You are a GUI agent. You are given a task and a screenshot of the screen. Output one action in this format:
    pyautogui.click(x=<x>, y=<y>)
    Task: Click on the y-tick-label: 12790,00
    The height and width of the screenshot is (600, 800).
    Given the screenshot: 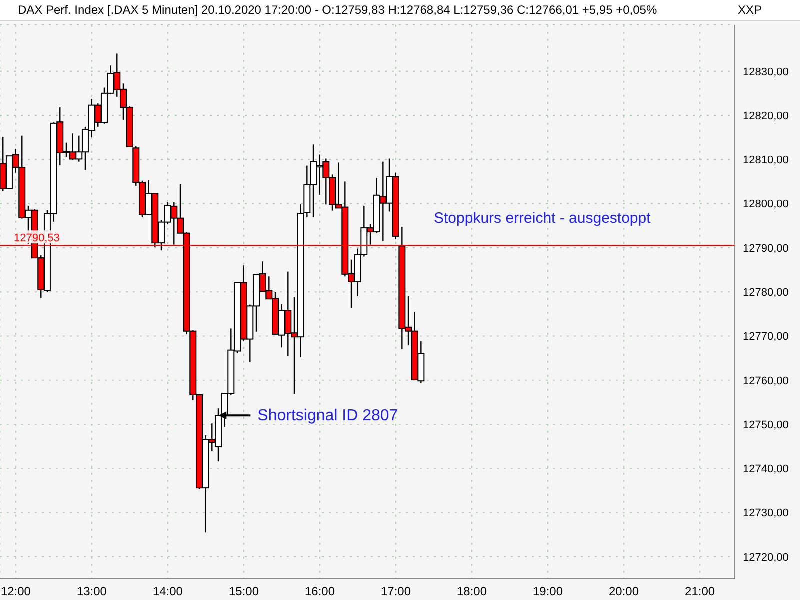 What is the action you would take?
    pyautogui.click(x=766, y=248)
    